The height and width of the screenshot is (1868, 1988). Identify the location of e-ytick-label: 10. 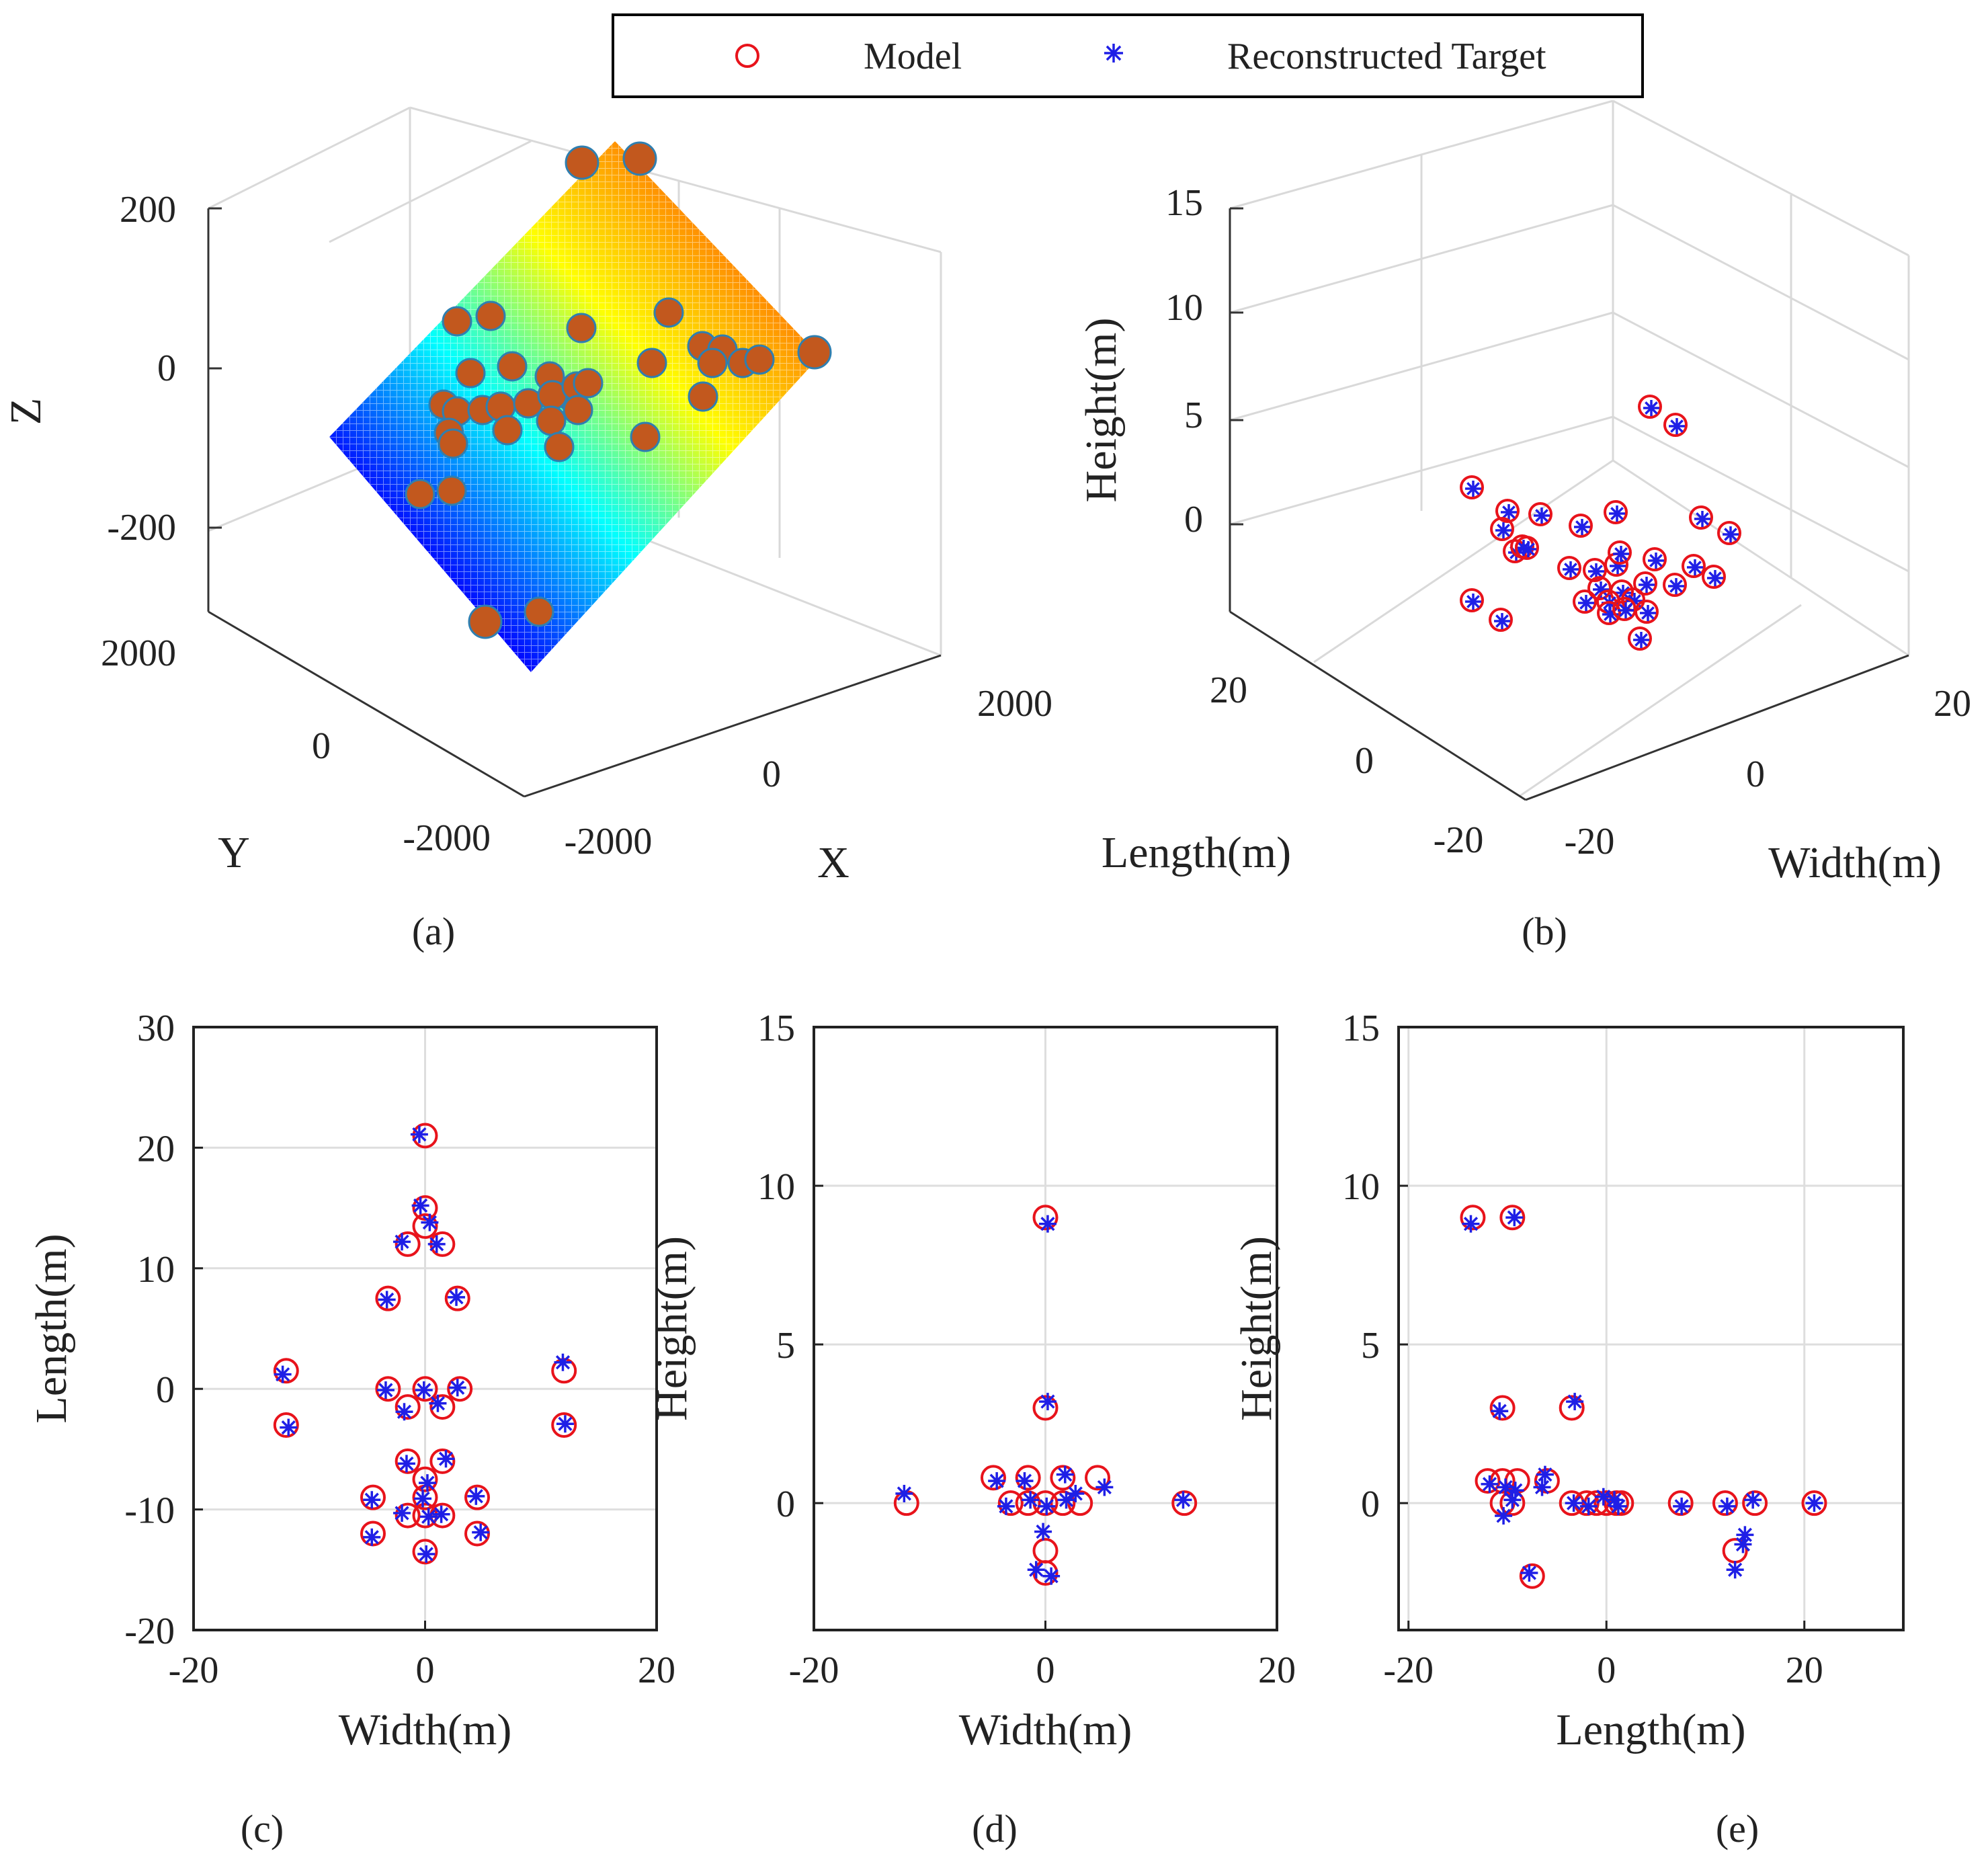
(1361, 1187).